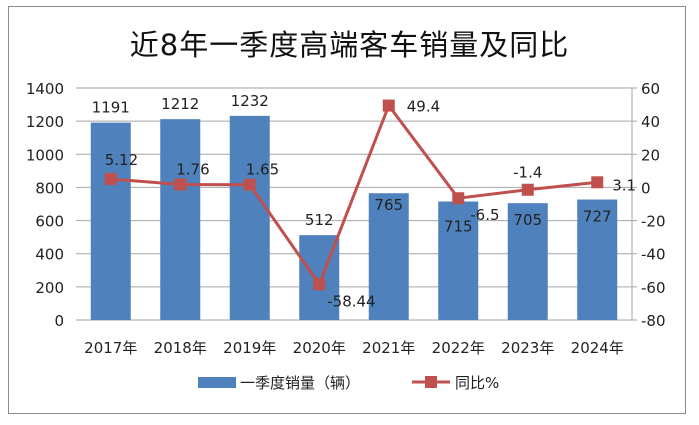 This screenshot has width=699, height=425. What do you see at coordinates (319, 220) in the screenshot?
I see `bar-value-label: 512` at bounding box center [319, 220].